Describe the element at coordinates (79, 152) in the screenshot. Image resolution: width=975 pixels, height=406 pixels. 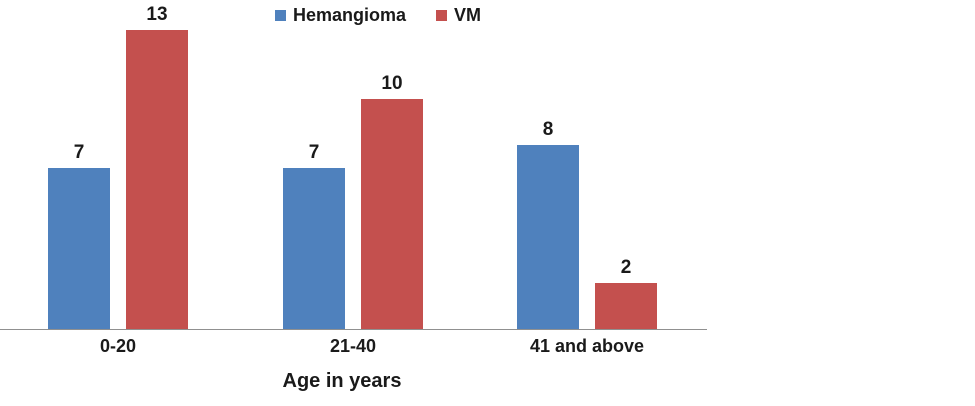
I see `bar-value-label-hemangioma-0-20: 7` at that location.